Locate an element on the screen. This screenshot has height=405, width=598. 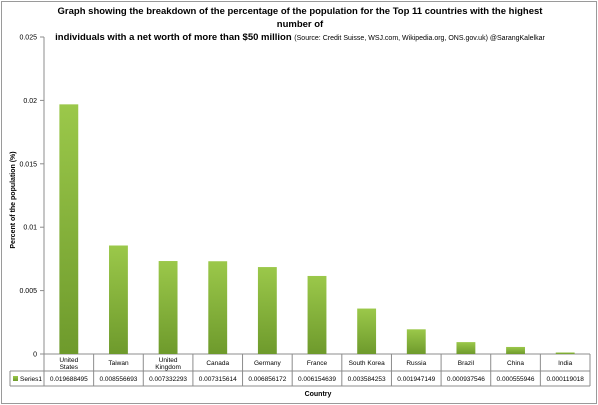
table-value: 0.019688495 is located at coordinates (69, 379).